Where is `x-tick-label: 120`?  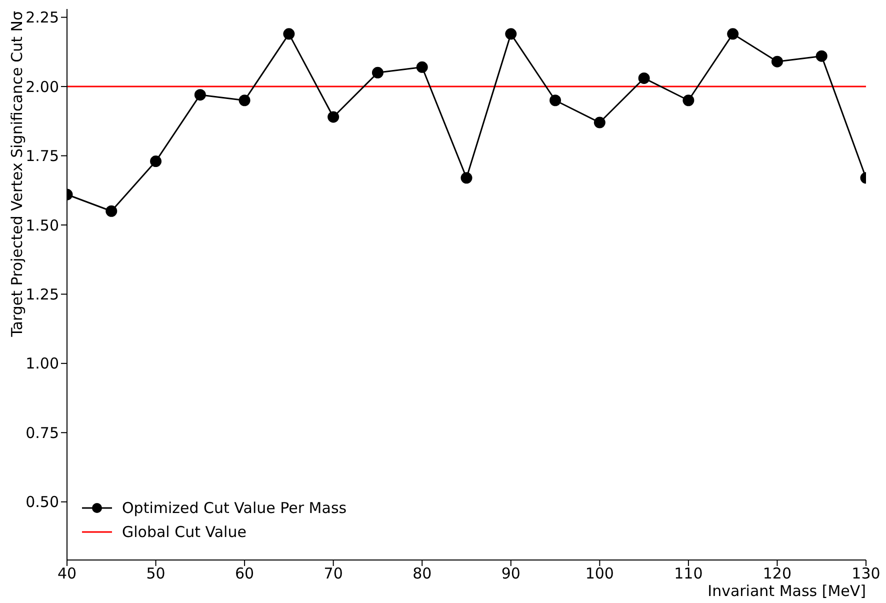 x-tick-label: 120 is located at coordinates (777, 573).